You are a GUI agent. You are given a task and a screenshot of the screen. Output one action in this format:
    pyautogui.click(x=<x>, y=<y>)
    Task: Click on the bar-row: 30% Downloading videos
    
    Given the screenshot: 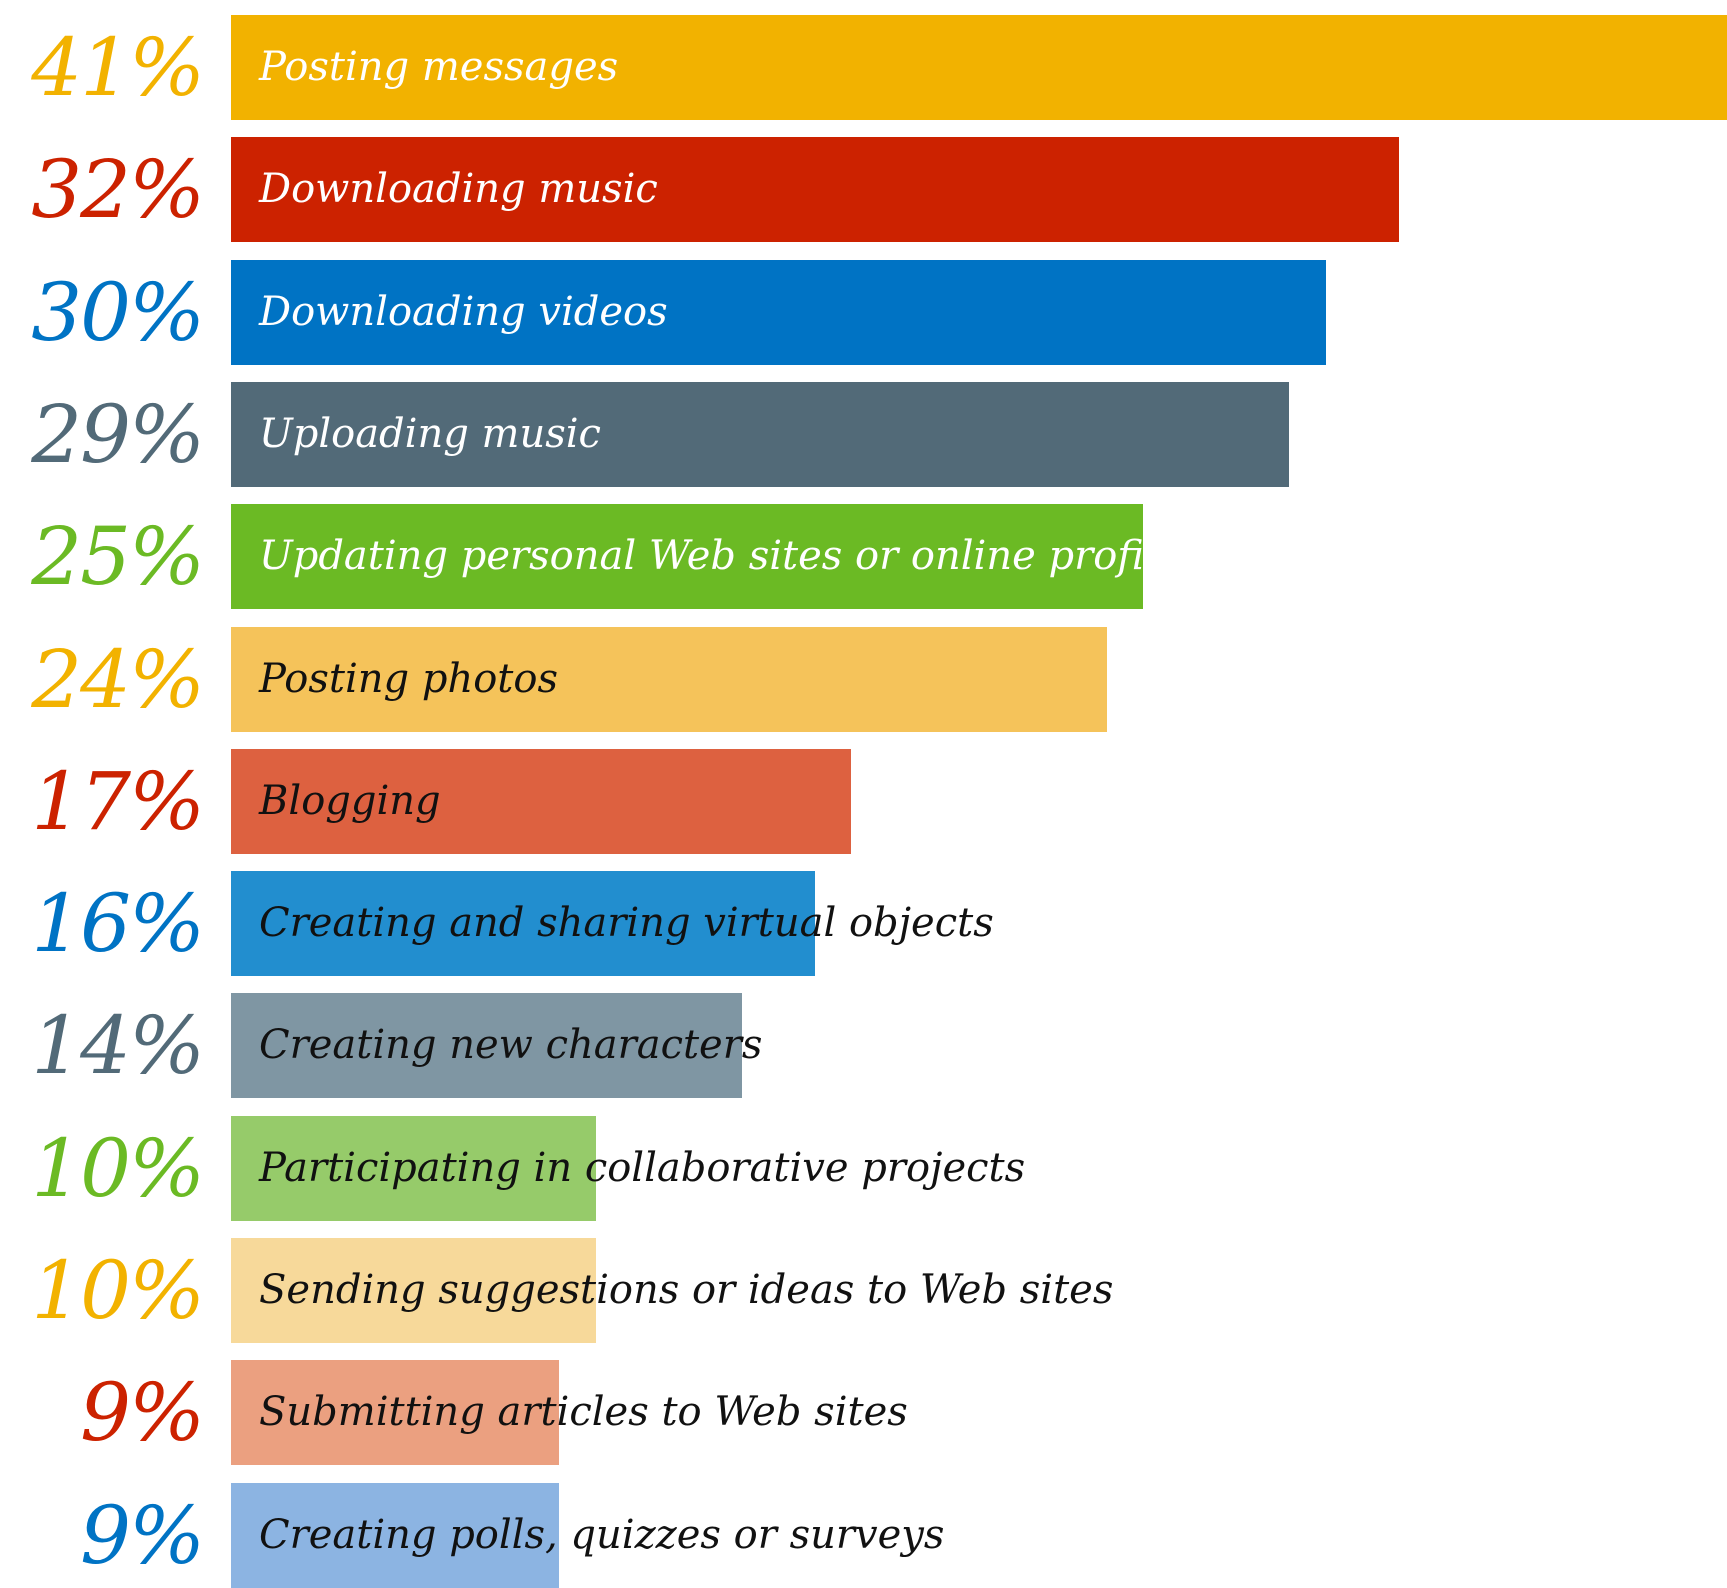 What is the action you would take?
    pyautogui.click(x=863, y=312)
    